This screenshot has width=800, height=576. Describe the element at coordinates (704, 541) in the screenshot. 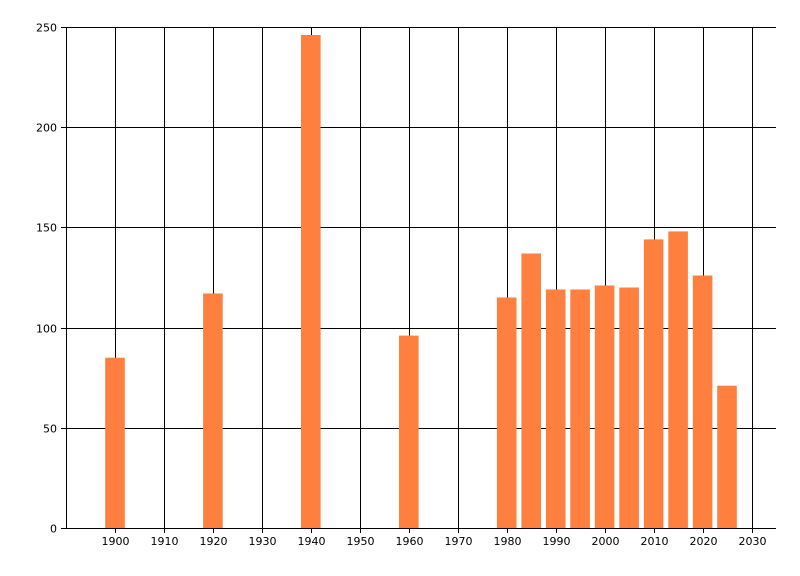

I see `x-tick-label: 2020` at that location.